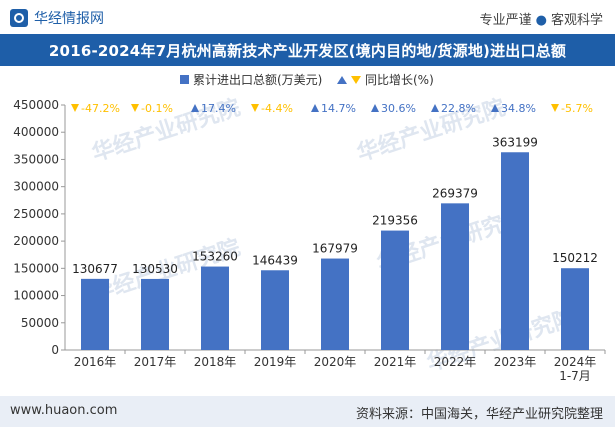 This screenshot has height=427, width=615. What do you see at coordinates (215, 362) in the screenshot?
I see `x-tick-label: 2018年` at bounding box center [215, 362].